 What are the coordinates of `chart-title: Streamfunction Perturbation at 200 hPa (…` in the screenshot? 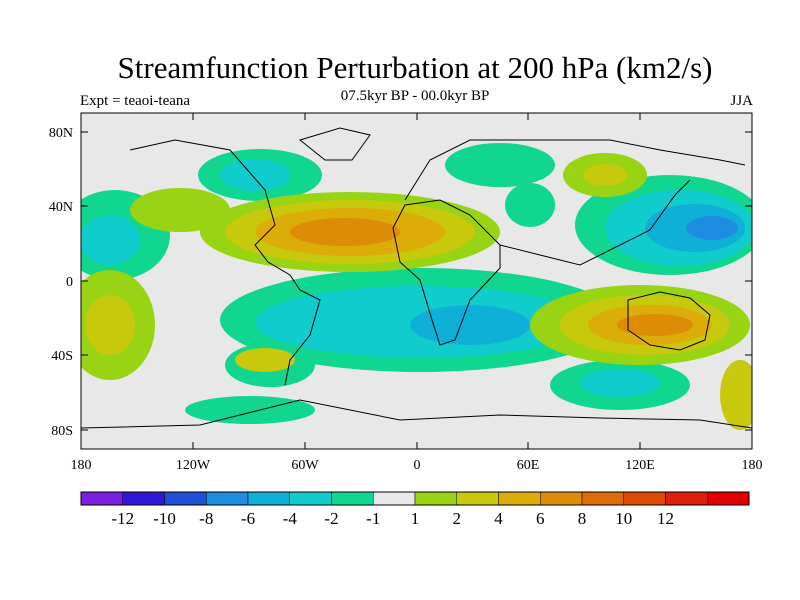 It's located at (415, 67).